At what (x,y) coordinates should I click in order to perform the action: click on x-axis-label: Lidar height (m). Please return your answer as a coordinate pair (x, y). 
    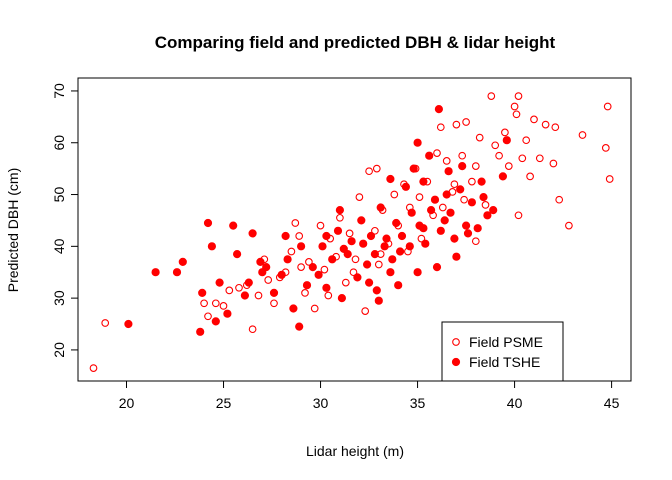
    Looking at the image, I should click on (355, 451).